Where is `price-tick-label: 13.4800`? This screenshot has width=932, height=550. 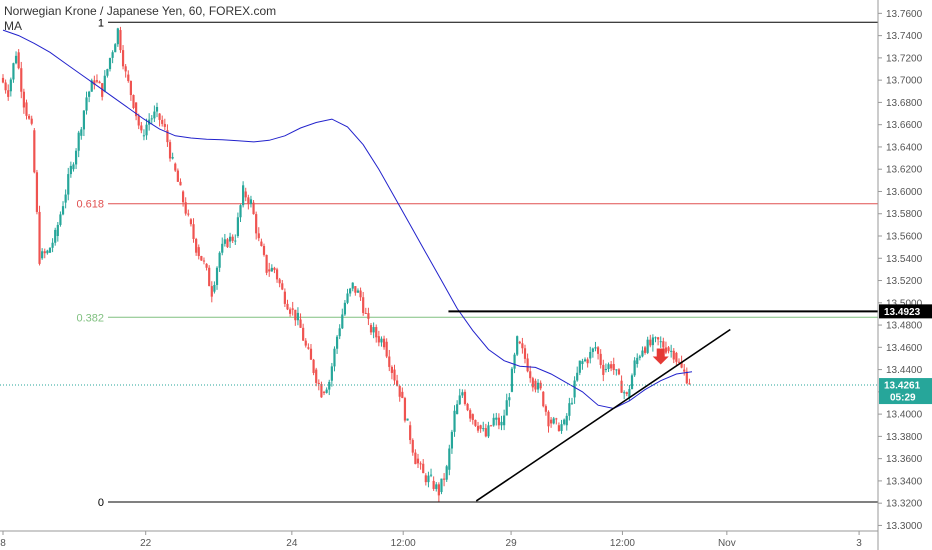
price-tick-label: 13.4800 is located at coordinates (904, 326).